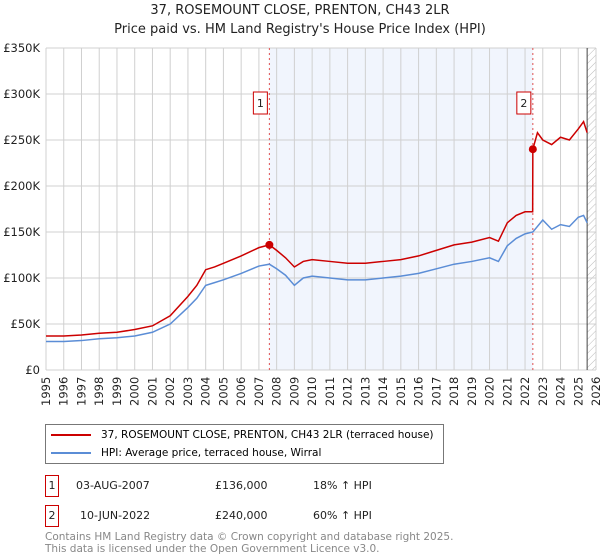  Describe the element at coordinates (348, 391) in the screenshot. I see `x-tick-label: 2012` at that location.